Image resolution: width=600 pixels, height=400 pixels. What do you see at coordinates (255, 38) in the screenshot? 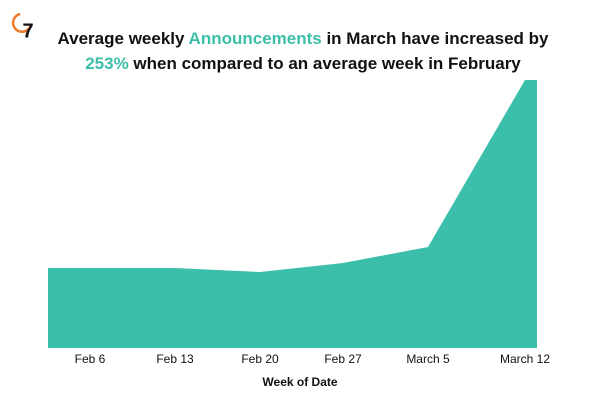
I see `title-segment: Announcements` at bounding box center [255, 38].